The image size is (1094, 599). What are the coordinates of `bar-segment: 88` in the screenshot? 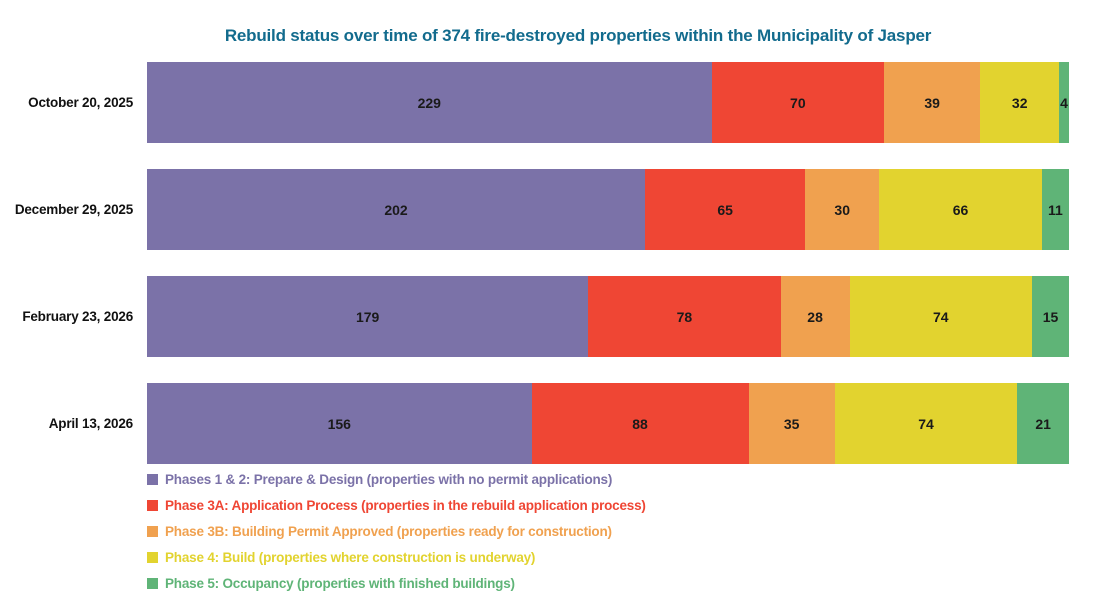 It's located at (640, 423).